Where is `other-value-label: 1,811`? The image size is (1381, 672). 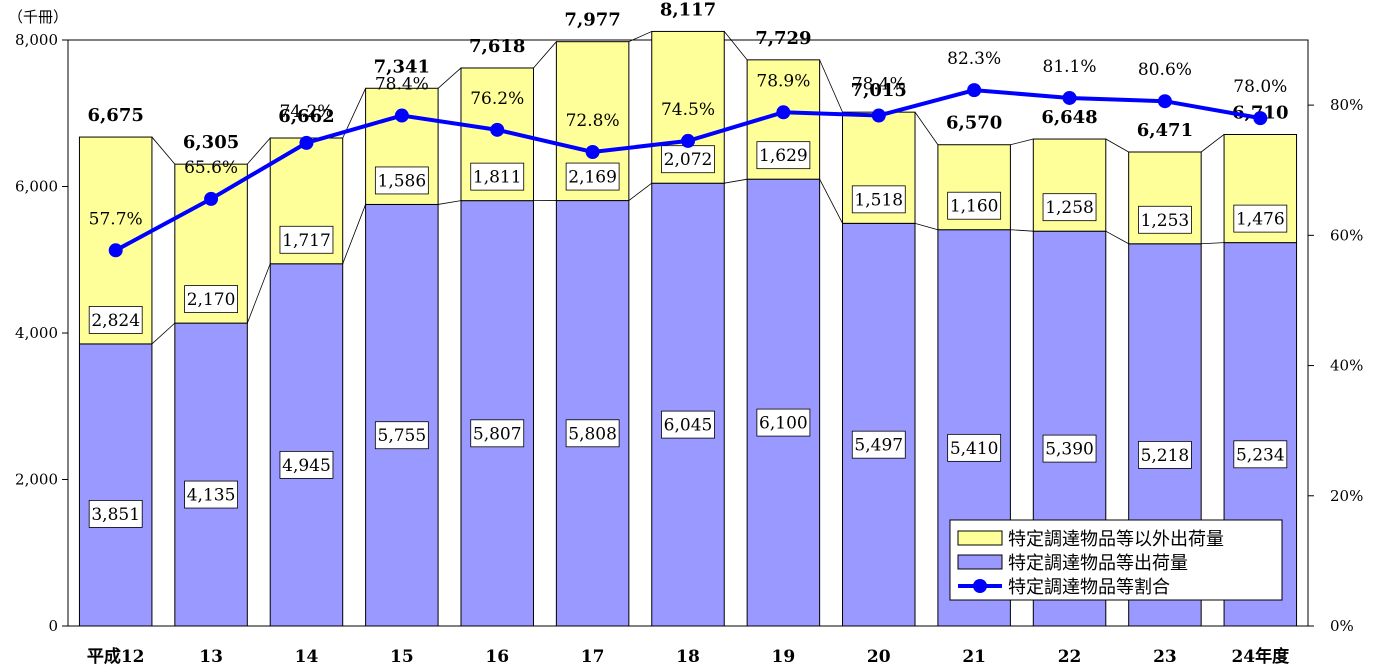 other-value-label: 1,811 is located at coordinates (497, 178).